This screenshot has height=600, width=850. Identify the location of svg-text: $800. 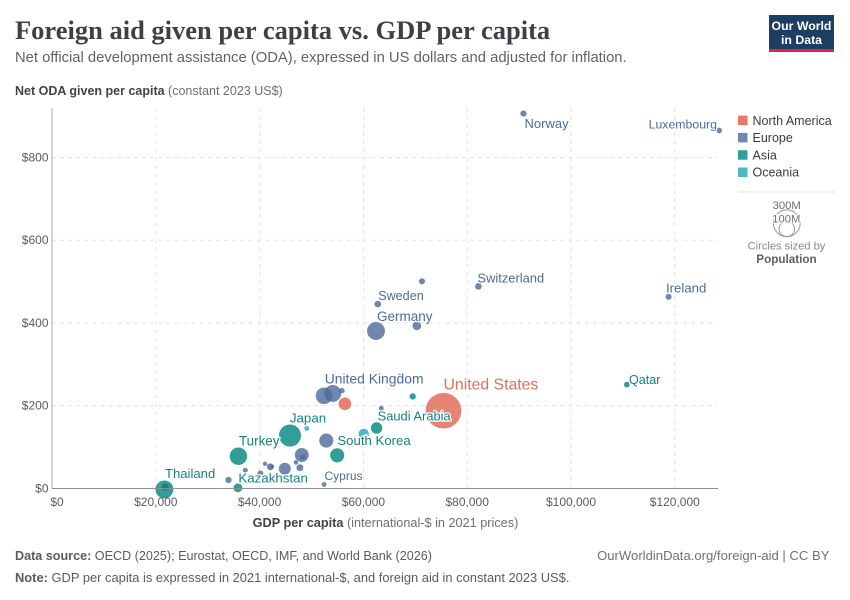
(35, 158).